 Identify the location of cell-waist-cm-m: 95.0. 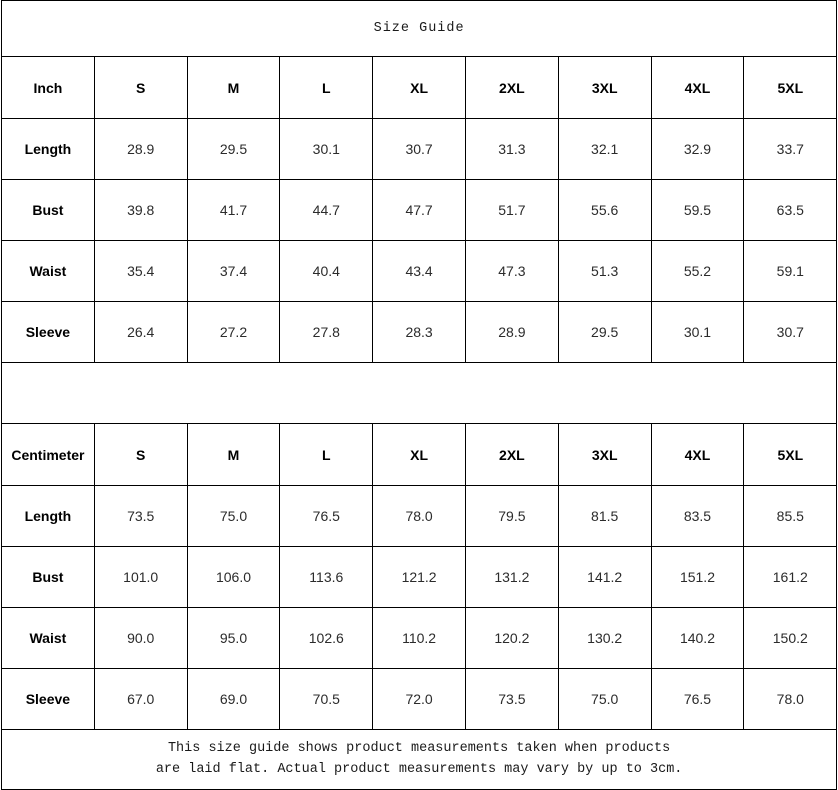
(233, 638).